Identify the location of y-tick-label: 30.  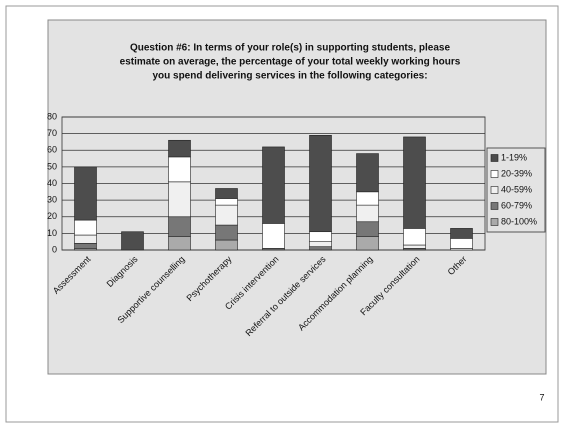
(52, 200).